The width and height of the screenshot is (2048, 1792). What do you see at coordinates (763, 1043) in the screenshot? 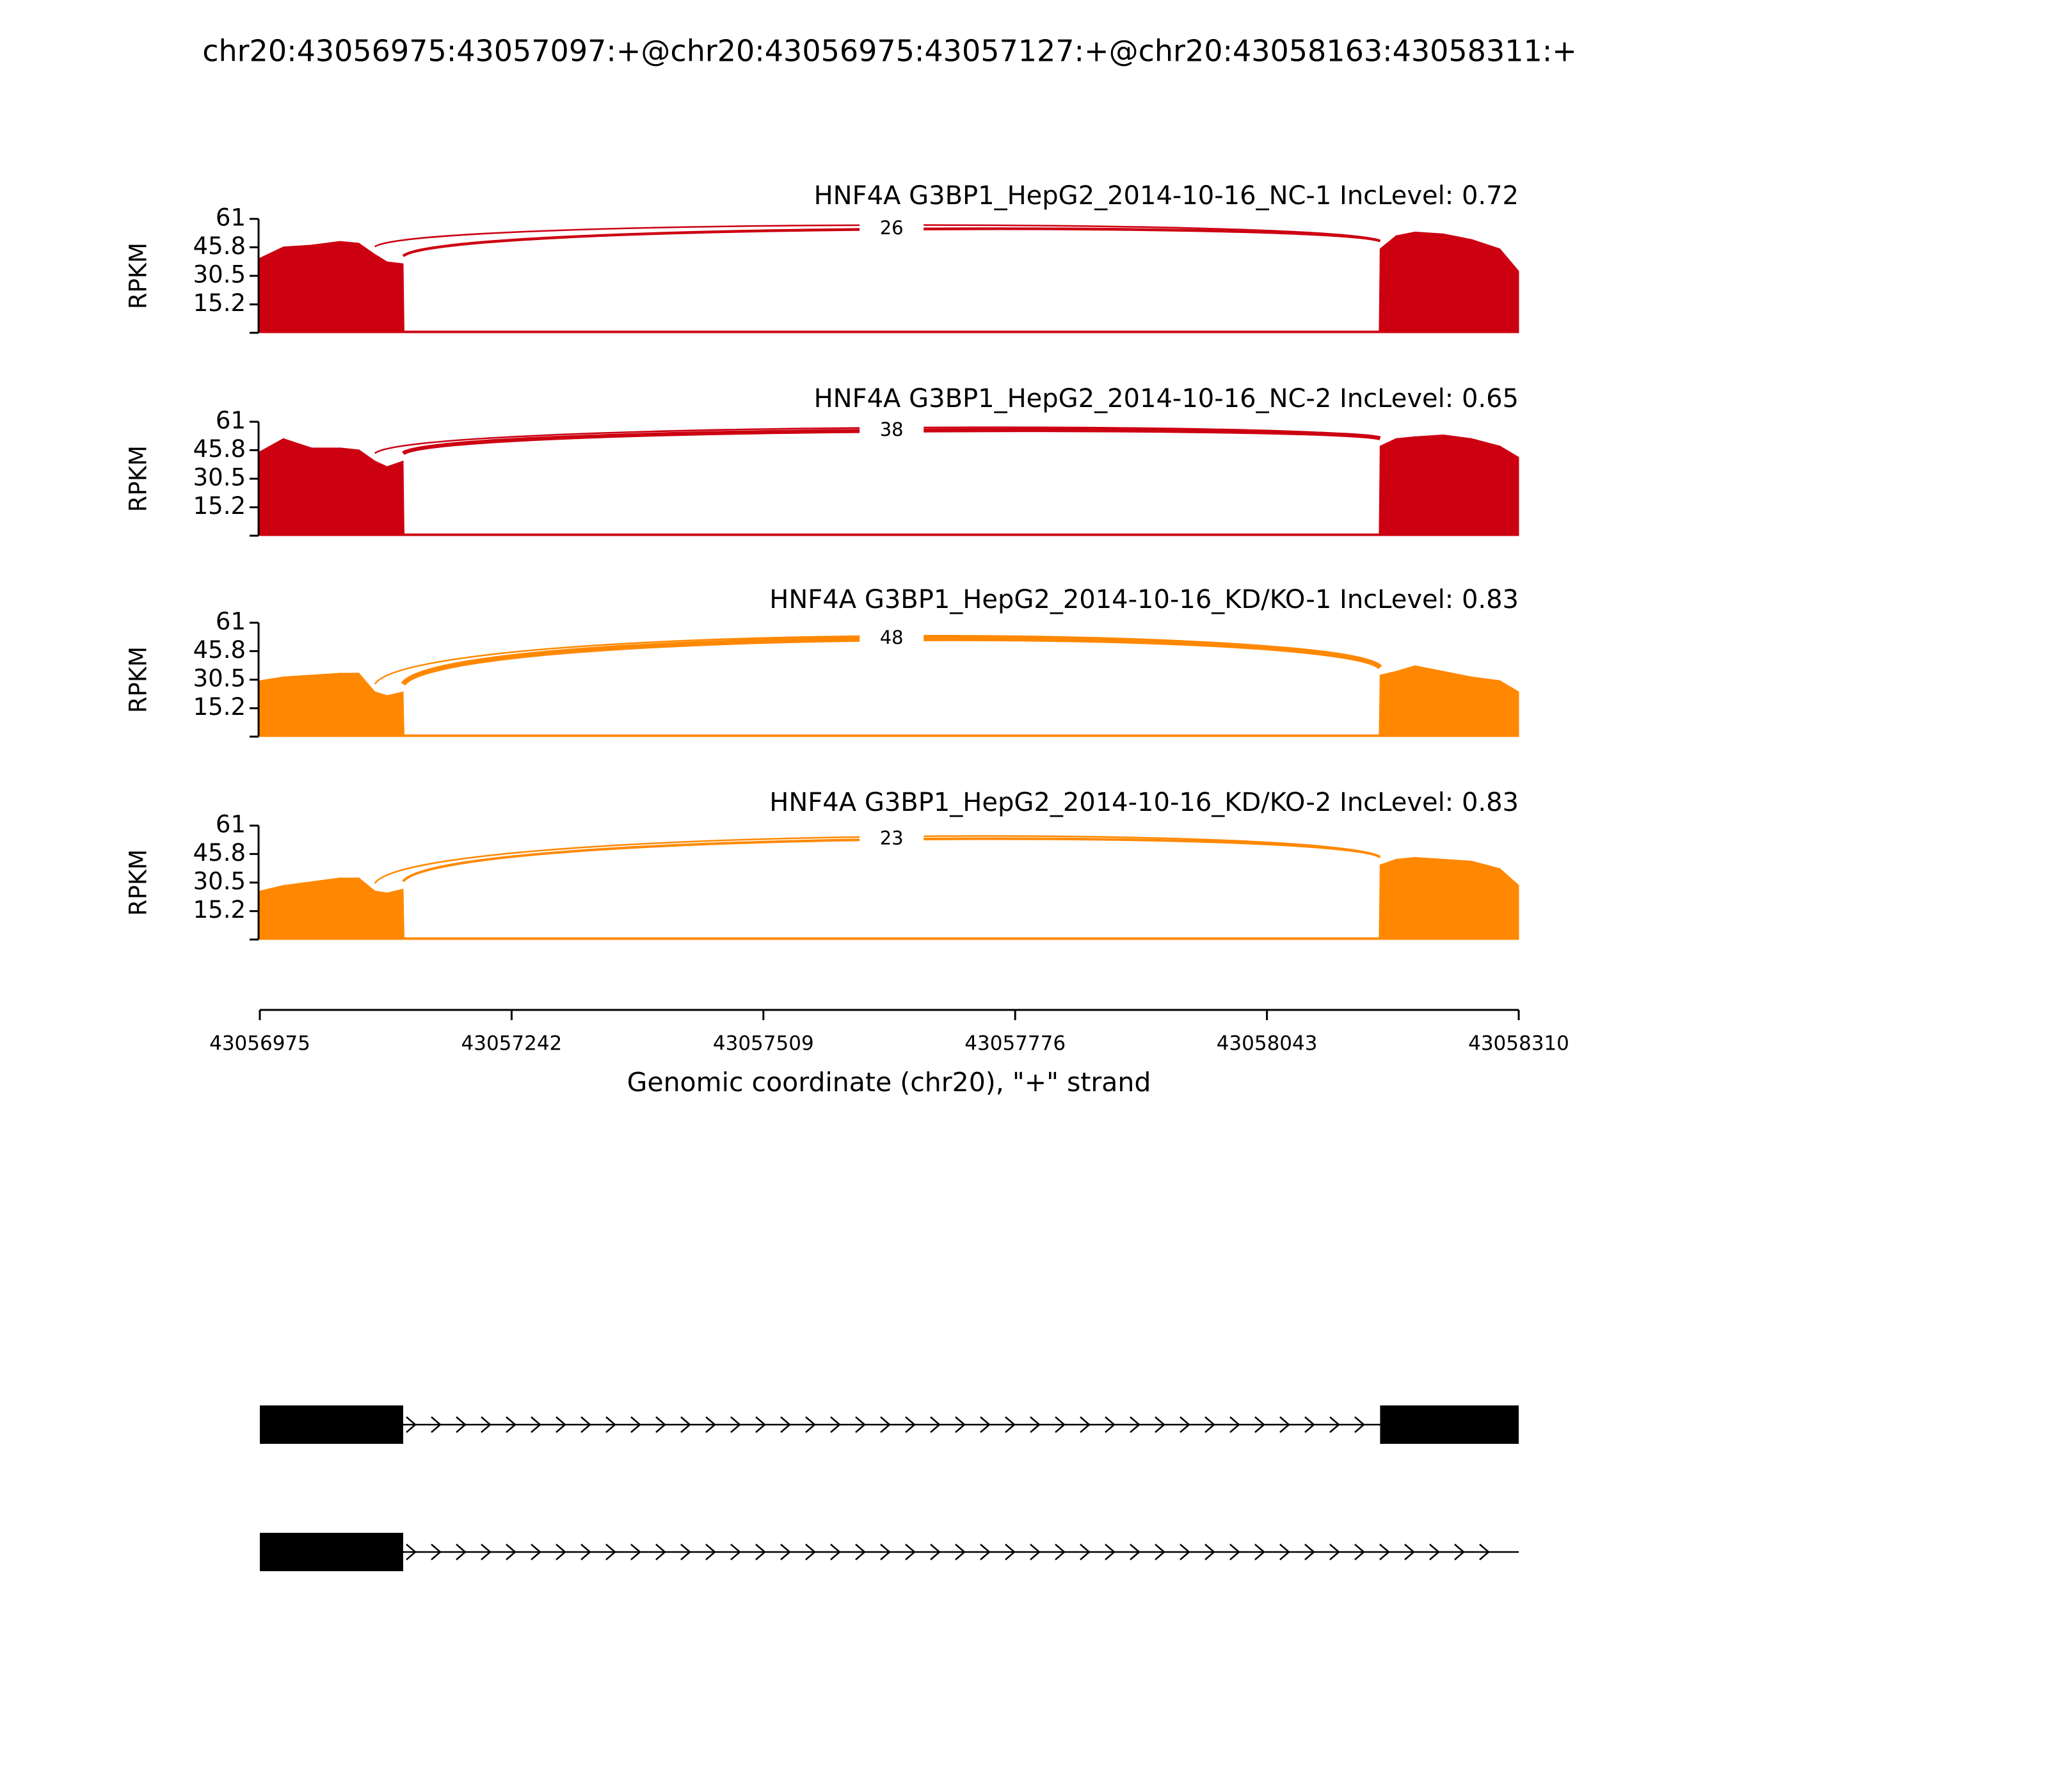
I see `x-tick-label: 43057509` at bounding box center [763, 1043].